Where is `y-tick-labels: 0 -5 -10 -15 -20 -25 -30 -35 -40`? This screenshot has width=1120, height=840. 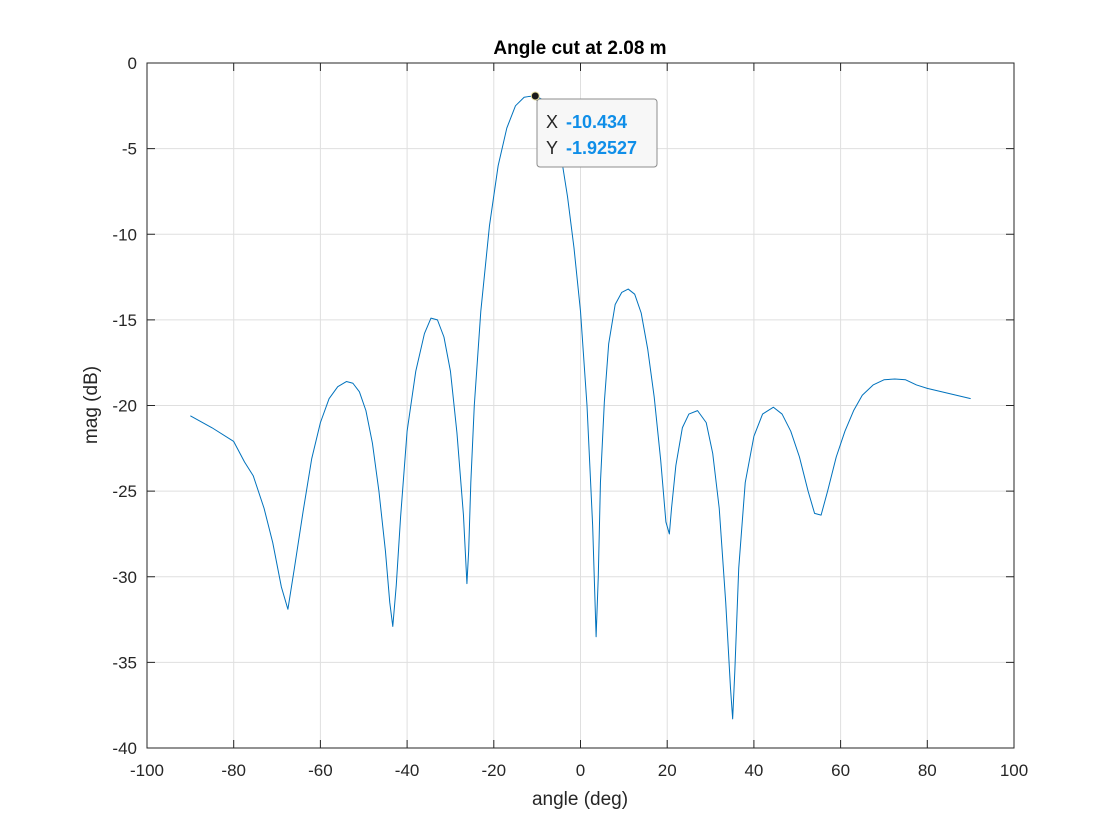 y-tick-labels: 0 -5 -10 -15 -20 -25 -30 -35 -40 is located at coordinates (124, 406).